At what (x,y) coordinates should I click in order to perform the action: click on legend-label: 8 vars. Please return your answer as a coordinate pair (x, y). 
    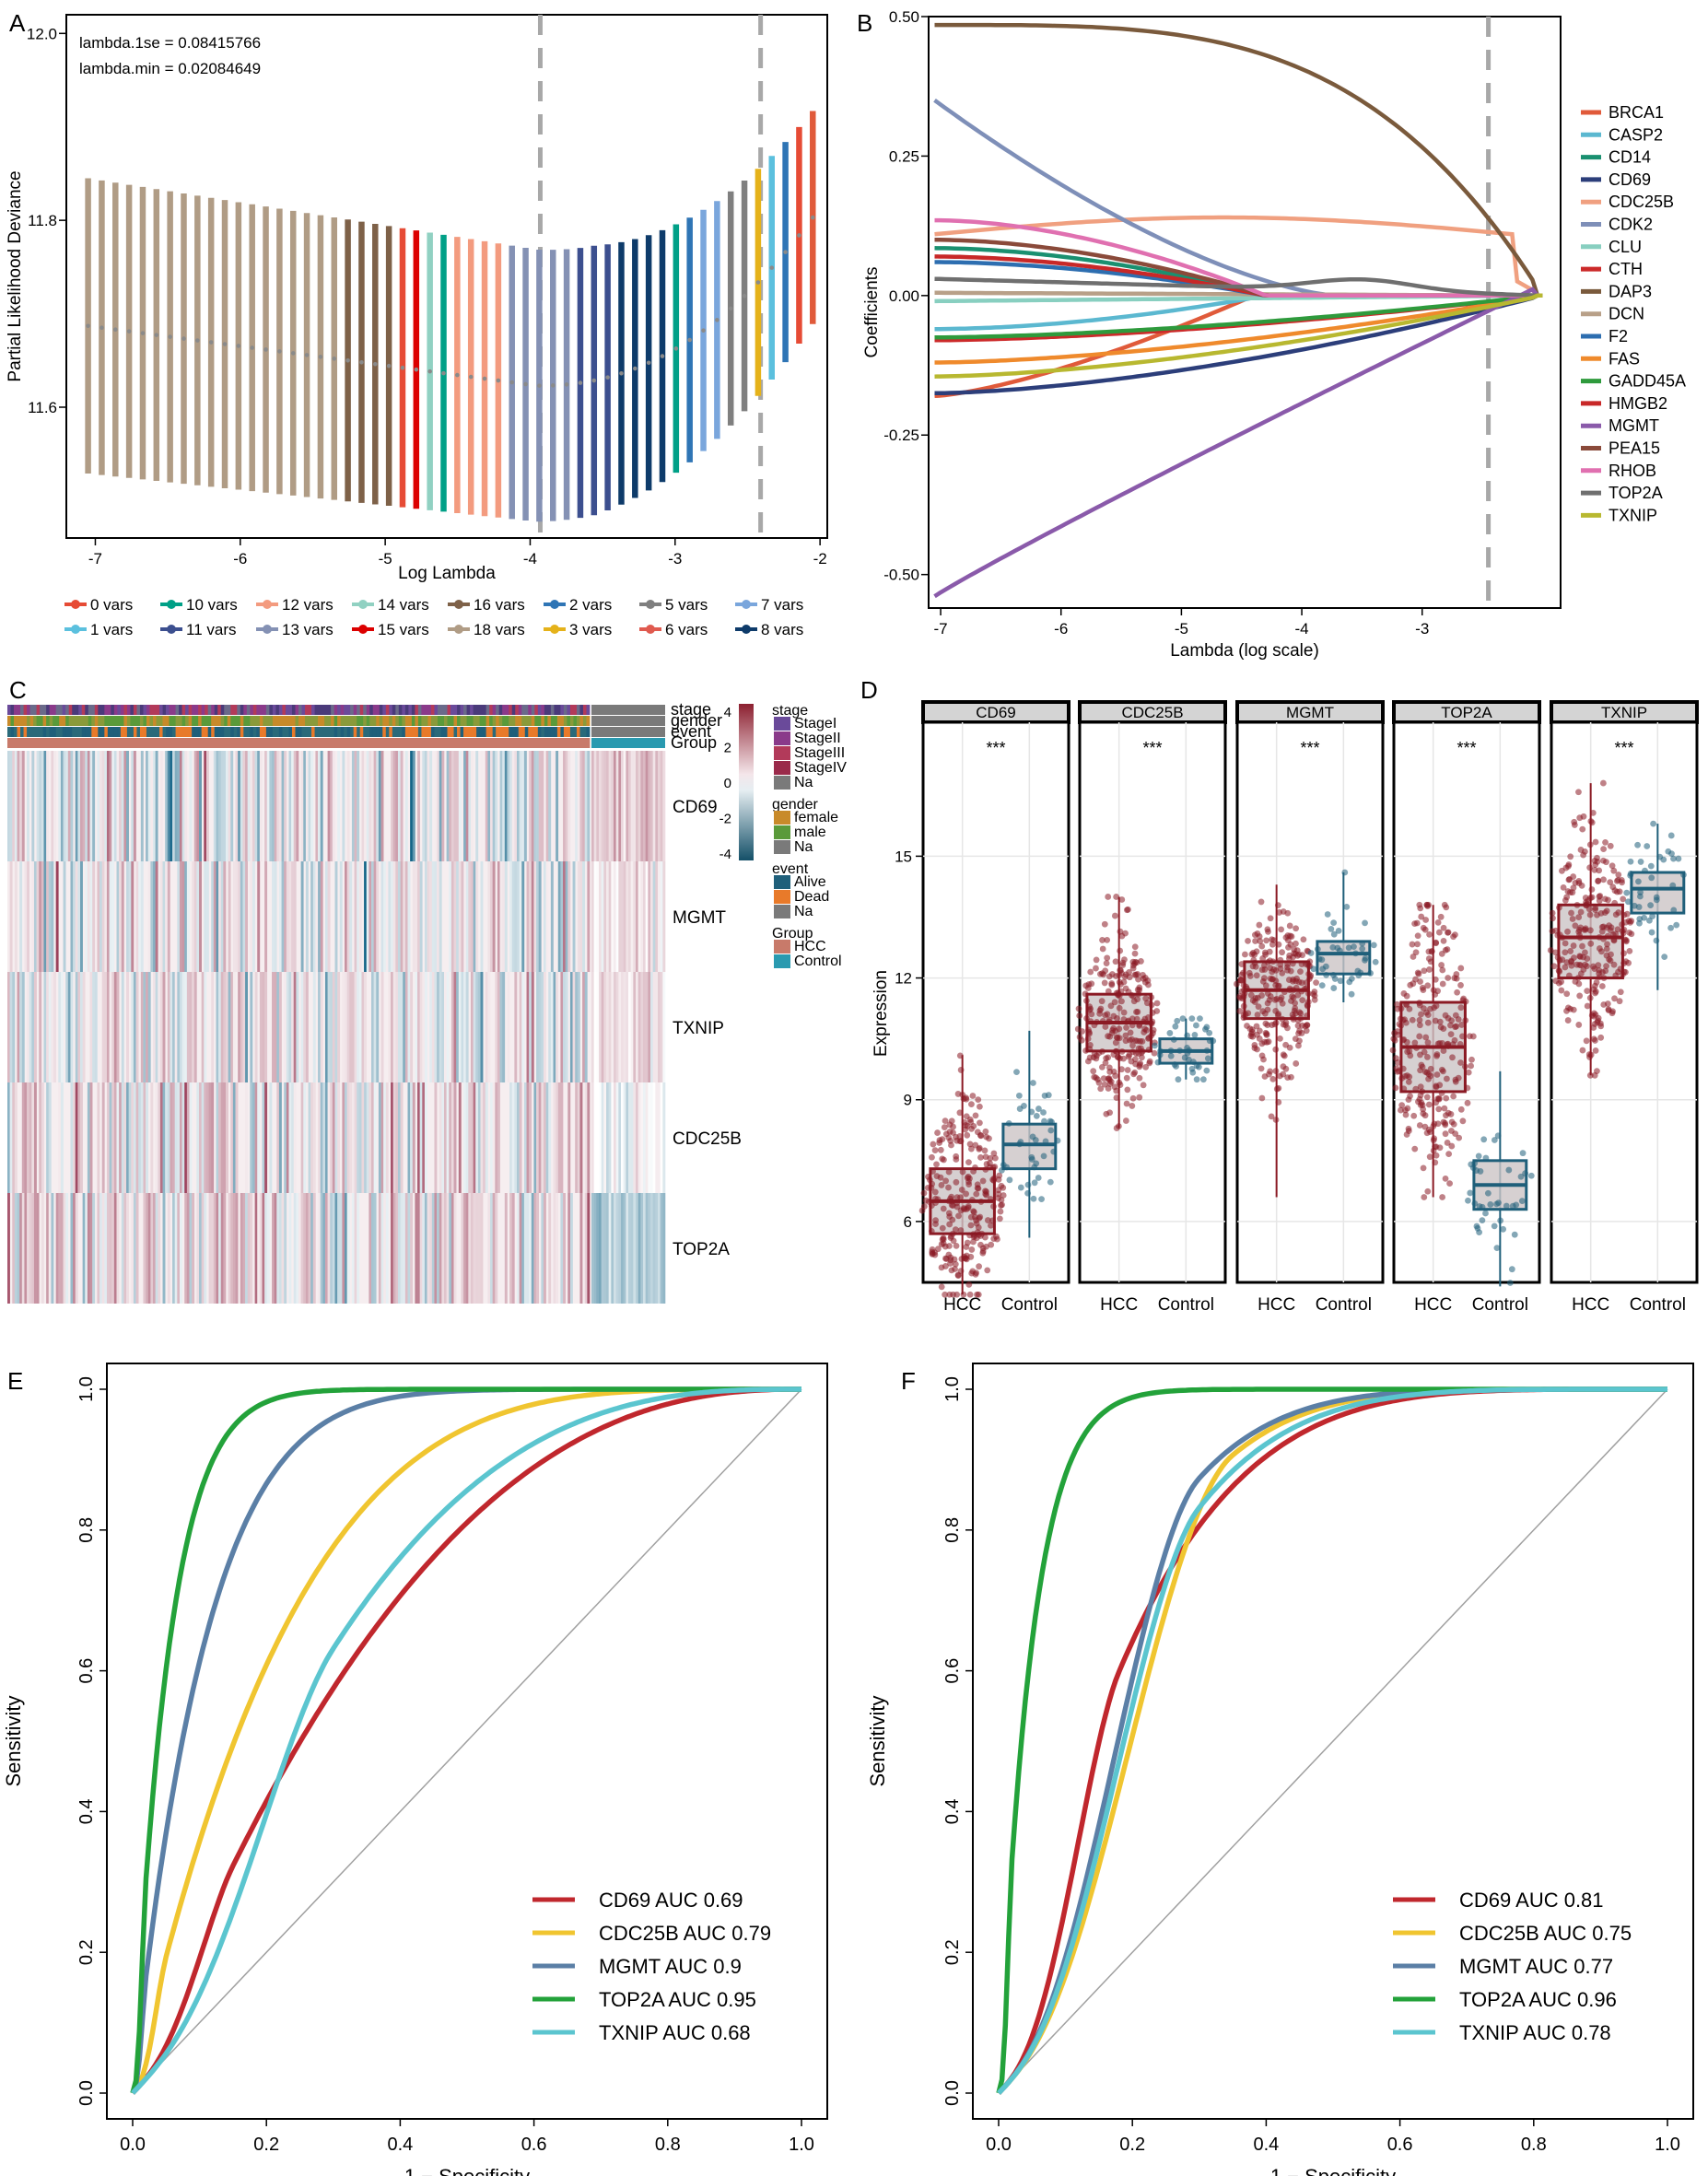
    Looking at the image, I should click on (782, 629).